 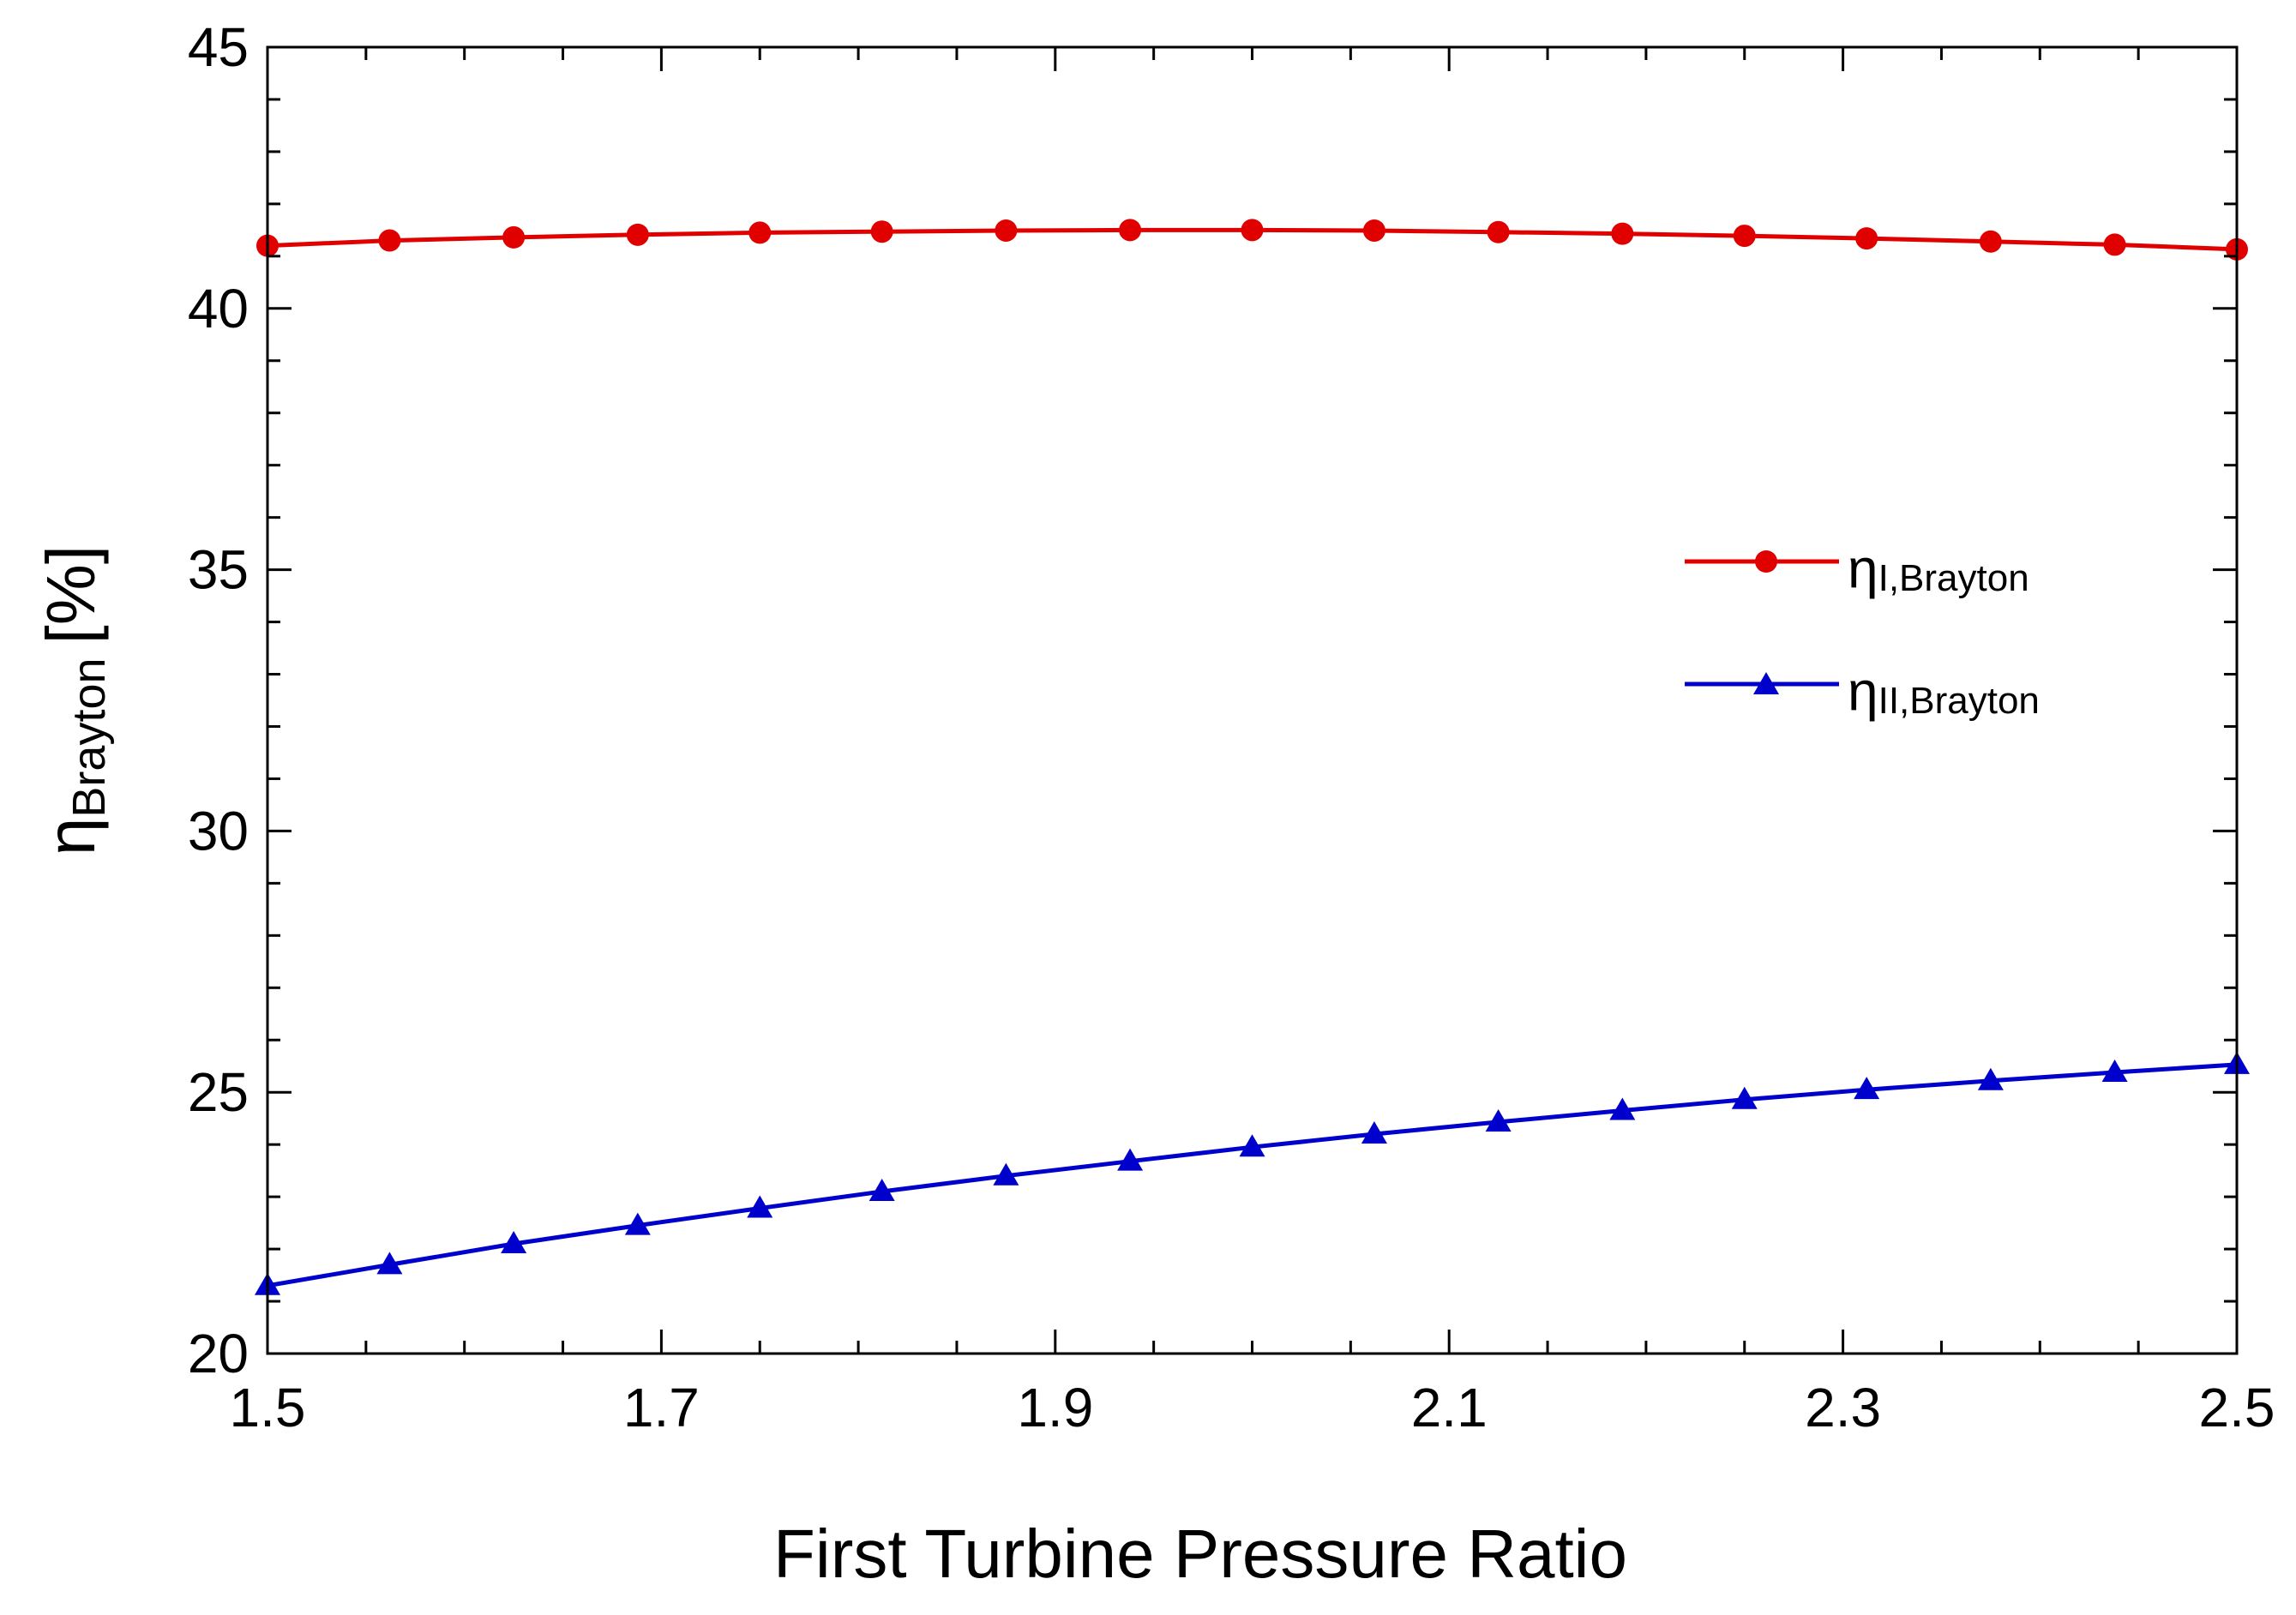 I want to click on legend-symbol-series-1: η, so click(x=1863, y=568).